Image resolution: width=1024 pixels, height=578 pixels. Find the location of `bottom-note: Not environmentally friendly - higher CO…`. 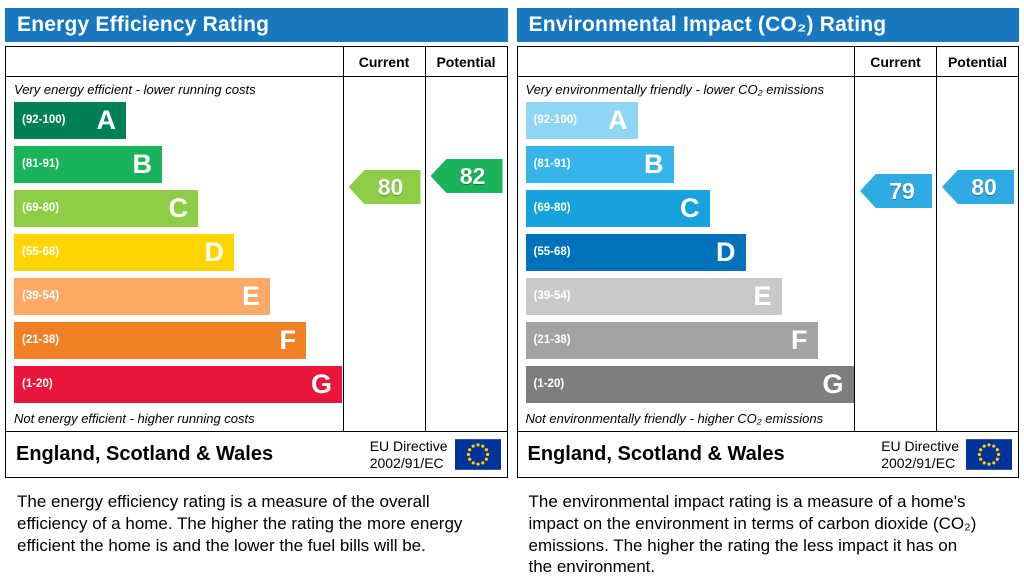

bottom-note: Not environmentally friendly - higher CO… is located at coordinates (674, 418).